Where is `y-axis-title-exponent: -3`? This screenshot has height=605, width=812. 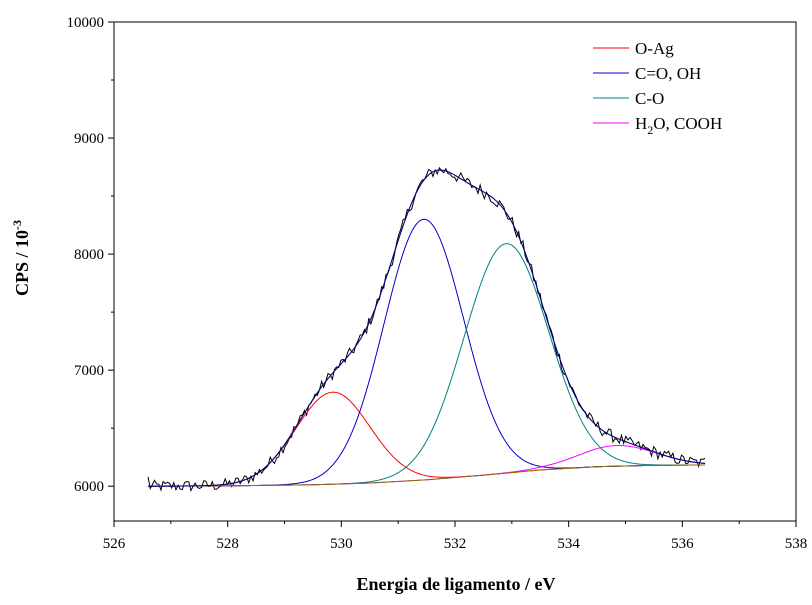 y-axis-title-exponent: -3 is located at coordinates (17, 225).